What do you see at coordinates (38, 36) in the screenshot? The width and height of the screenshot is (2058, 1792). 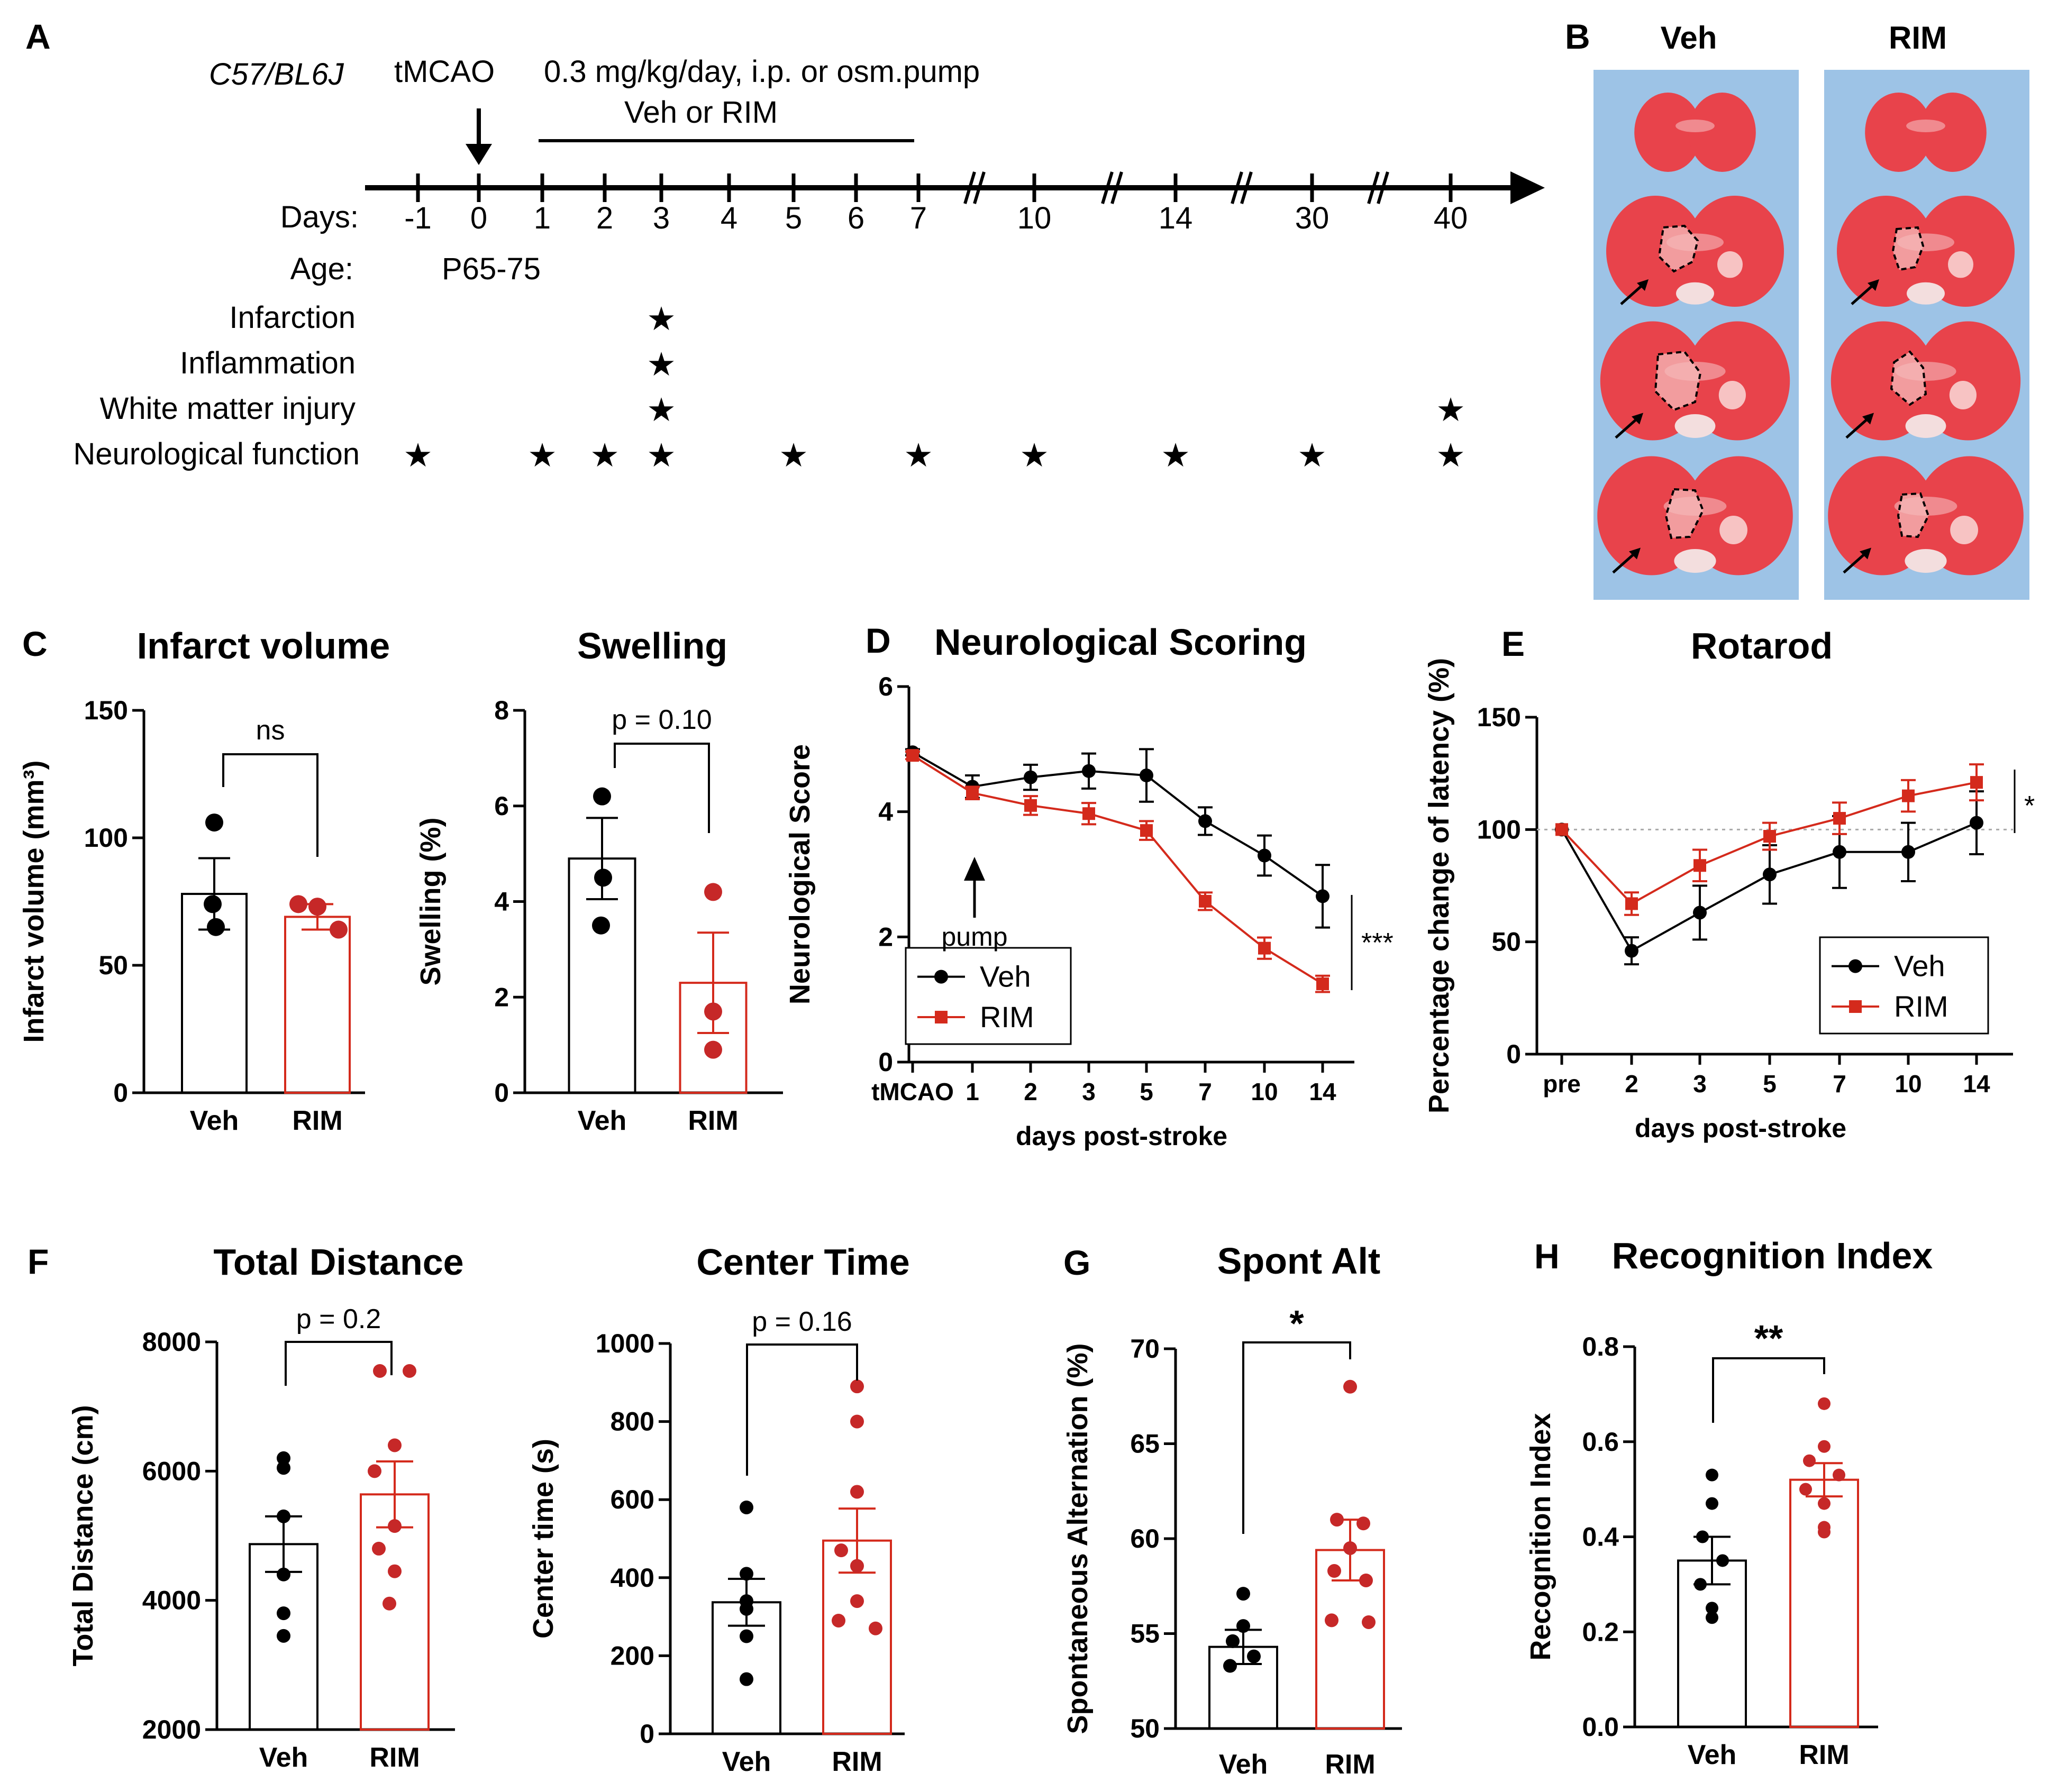 I see `panel-label-a: A` at bounding box center [38, 36].